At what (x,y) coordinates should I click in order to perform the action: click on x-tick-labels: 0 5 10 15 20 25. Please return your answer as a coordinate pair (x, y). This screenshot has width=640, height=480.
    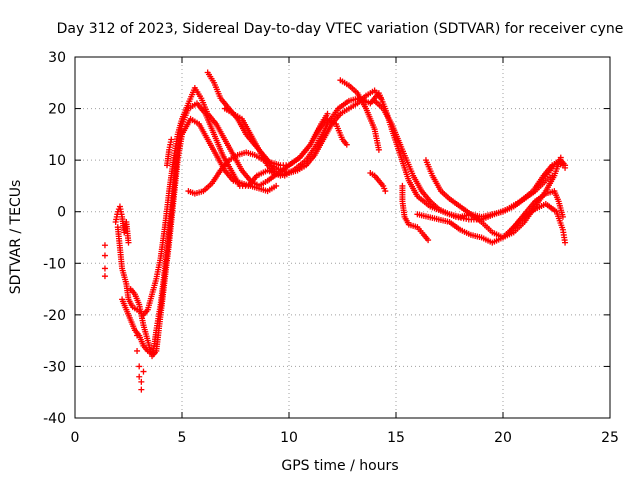
    Looking at the image, I should click on (345, 438).